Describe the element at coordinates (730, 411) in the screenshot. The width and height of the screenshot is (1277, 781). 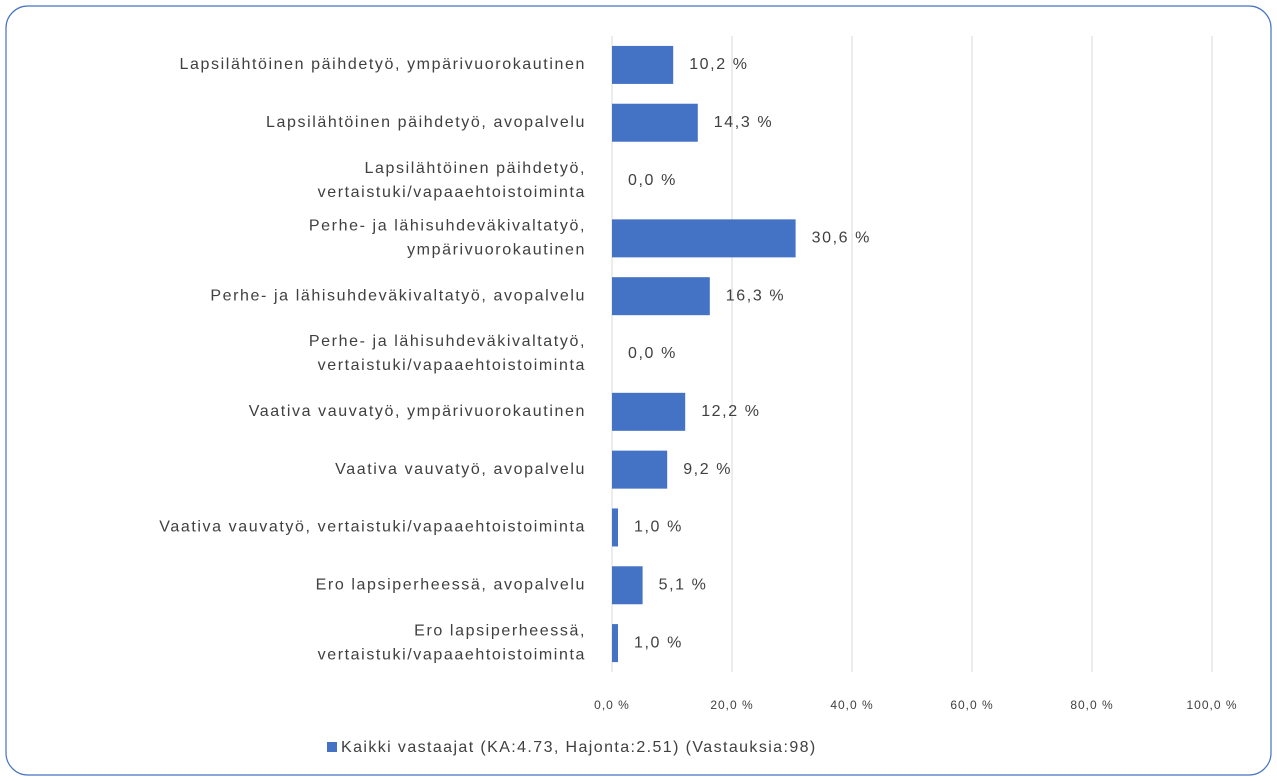
I see `data-label: 12,2 %` at that location.